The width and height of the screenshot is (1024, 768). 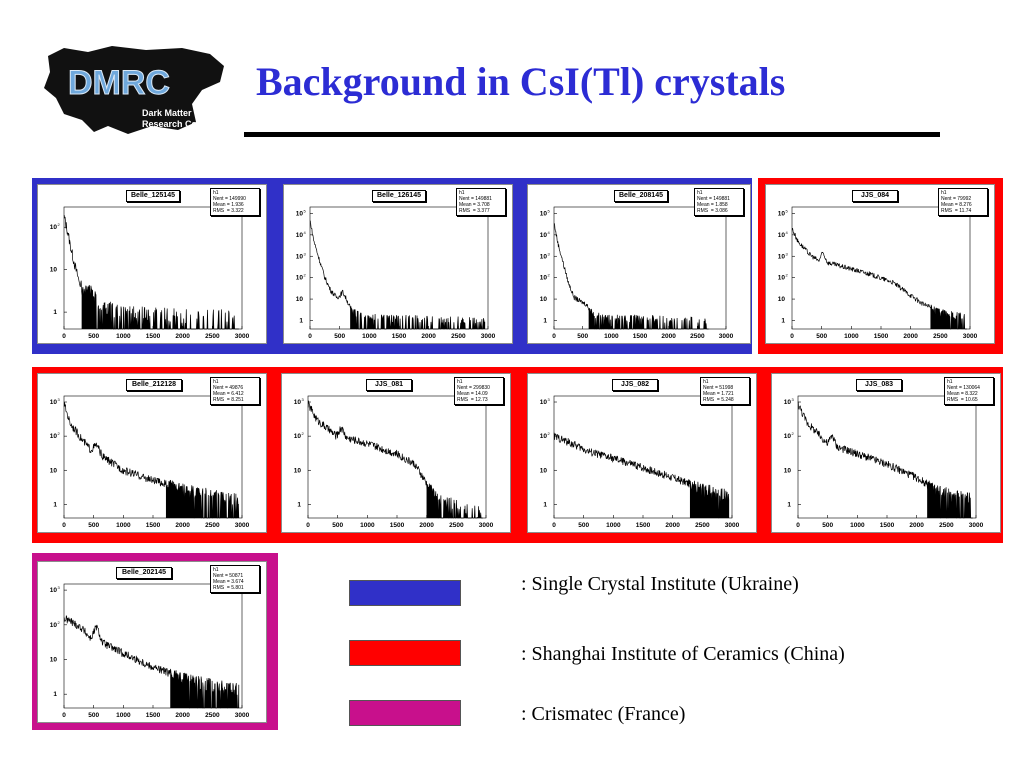 I want to click on legend-label-france: : Crismatec (France), so click(x=603, y=714).